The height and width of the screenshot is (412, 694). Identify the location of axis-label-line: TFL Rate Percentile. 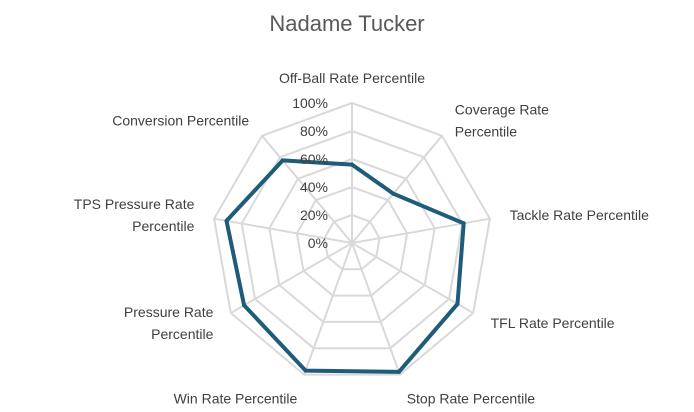
(553, 323).